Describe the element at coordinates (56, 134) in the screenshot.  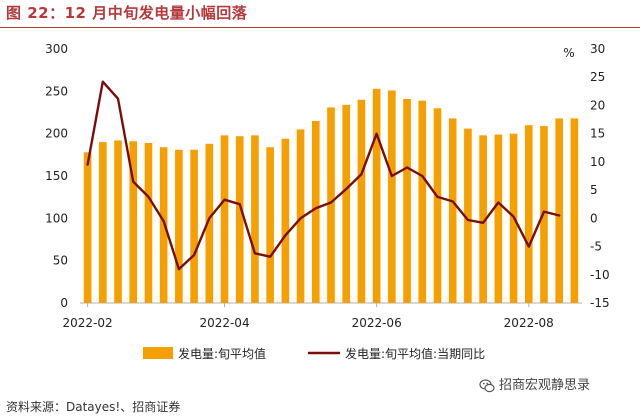
I see `left-tick-label: 200` at that location.